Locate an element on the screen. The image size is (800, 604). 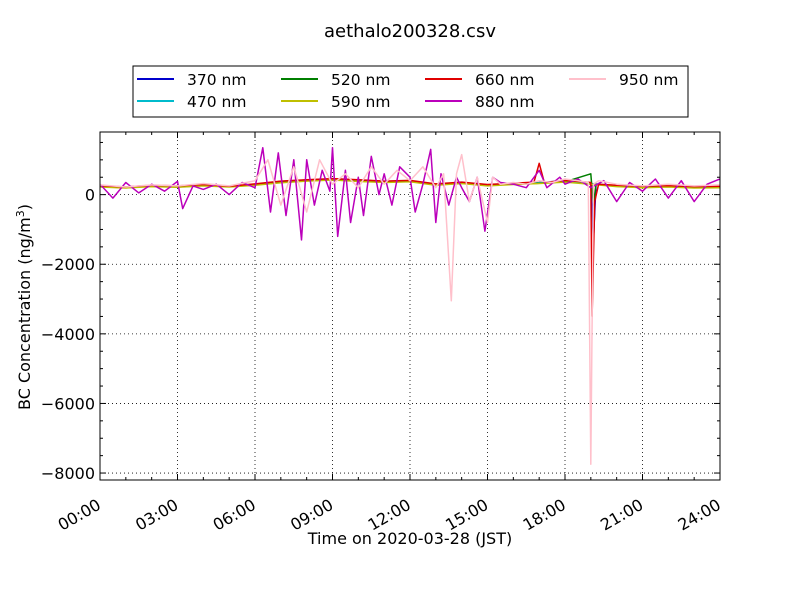
y-tick-label: −2000 is located at coordinates (68, 264).